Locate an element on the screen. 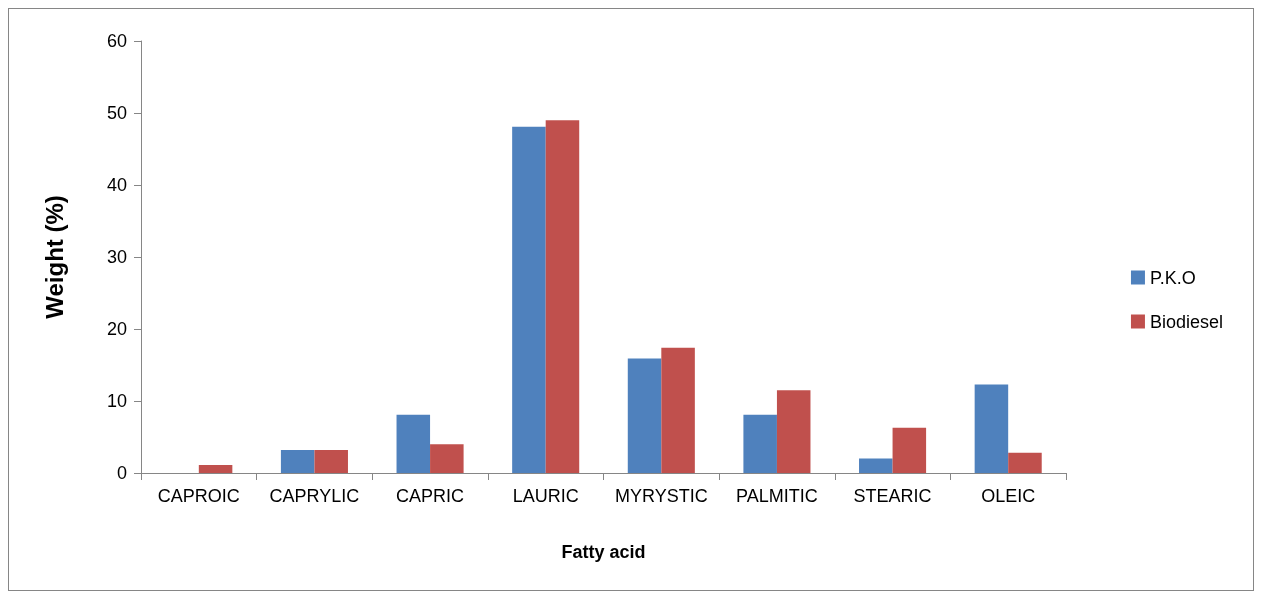 The image size is (1262, 599). y-axis-title: Weight (%) is located at coordinates (54, 257).